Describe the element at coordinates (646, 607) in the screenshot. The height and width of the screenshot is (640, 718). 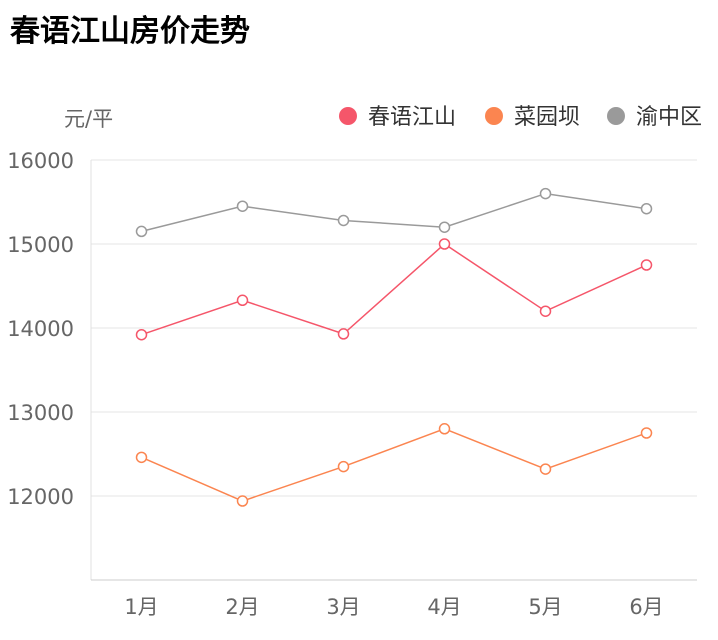
I see `x-tick-label: 6月` at that location.